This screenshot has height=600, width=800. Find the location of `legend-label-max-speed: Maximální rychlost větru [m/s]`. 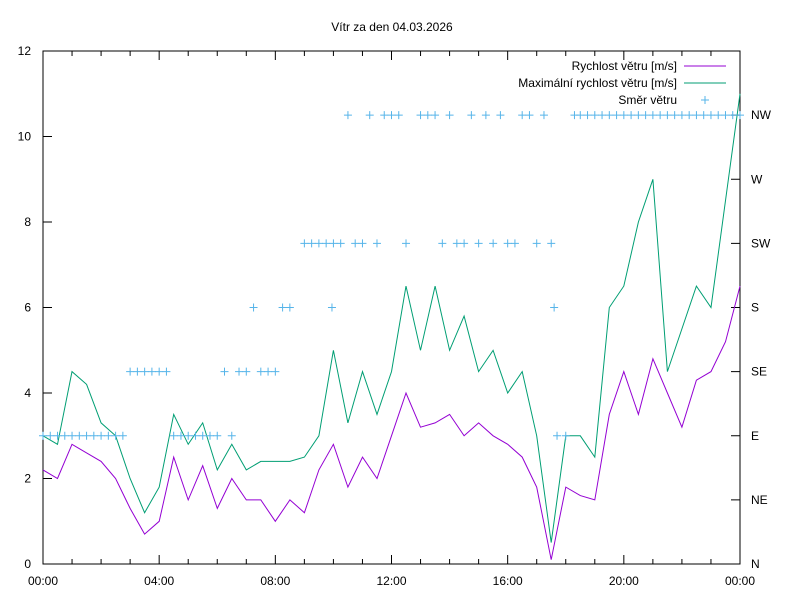

legend-label-max-speed: Maximální rychlost větru [m/s] is located at coordinates (597, 83).